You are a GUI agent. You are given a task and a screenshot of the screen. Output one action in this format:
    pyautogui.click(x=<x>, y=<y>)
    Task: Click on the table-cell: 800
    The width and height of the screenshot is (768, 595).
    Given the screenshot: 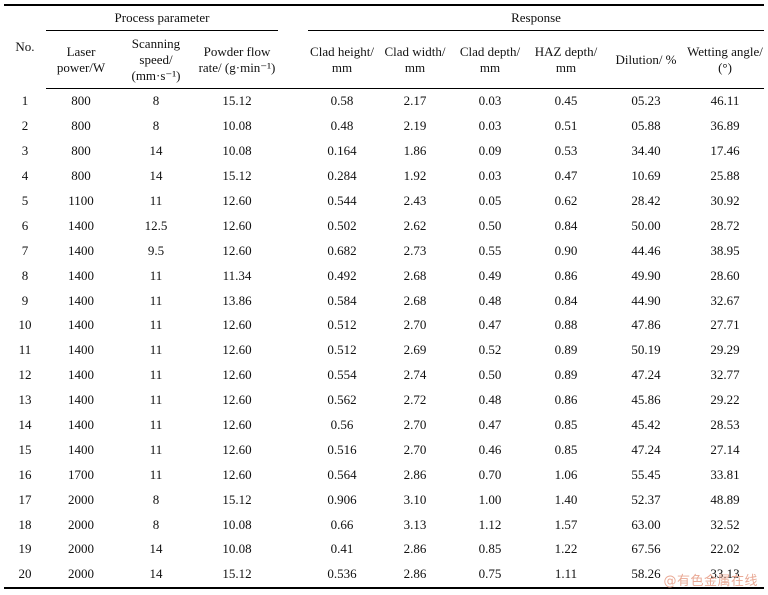 What is the action you would take?
    pyautogui.click(x=81, y=101)
    